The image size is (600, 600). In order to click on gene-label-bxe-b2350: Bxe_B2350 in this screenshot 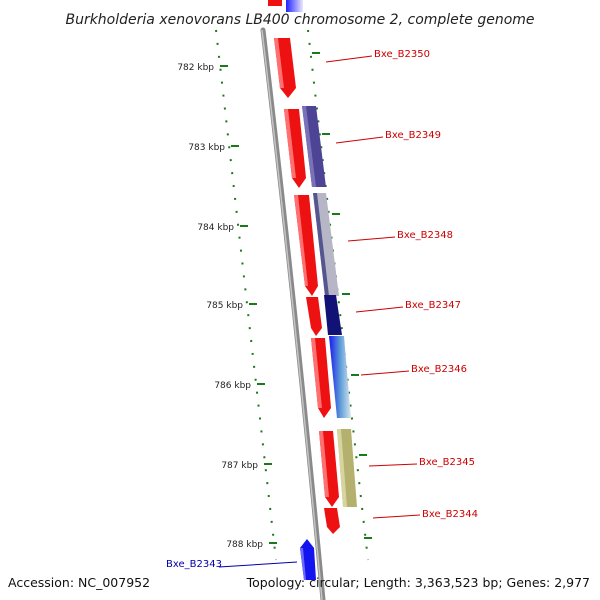, I will do `click(402, 54)`.